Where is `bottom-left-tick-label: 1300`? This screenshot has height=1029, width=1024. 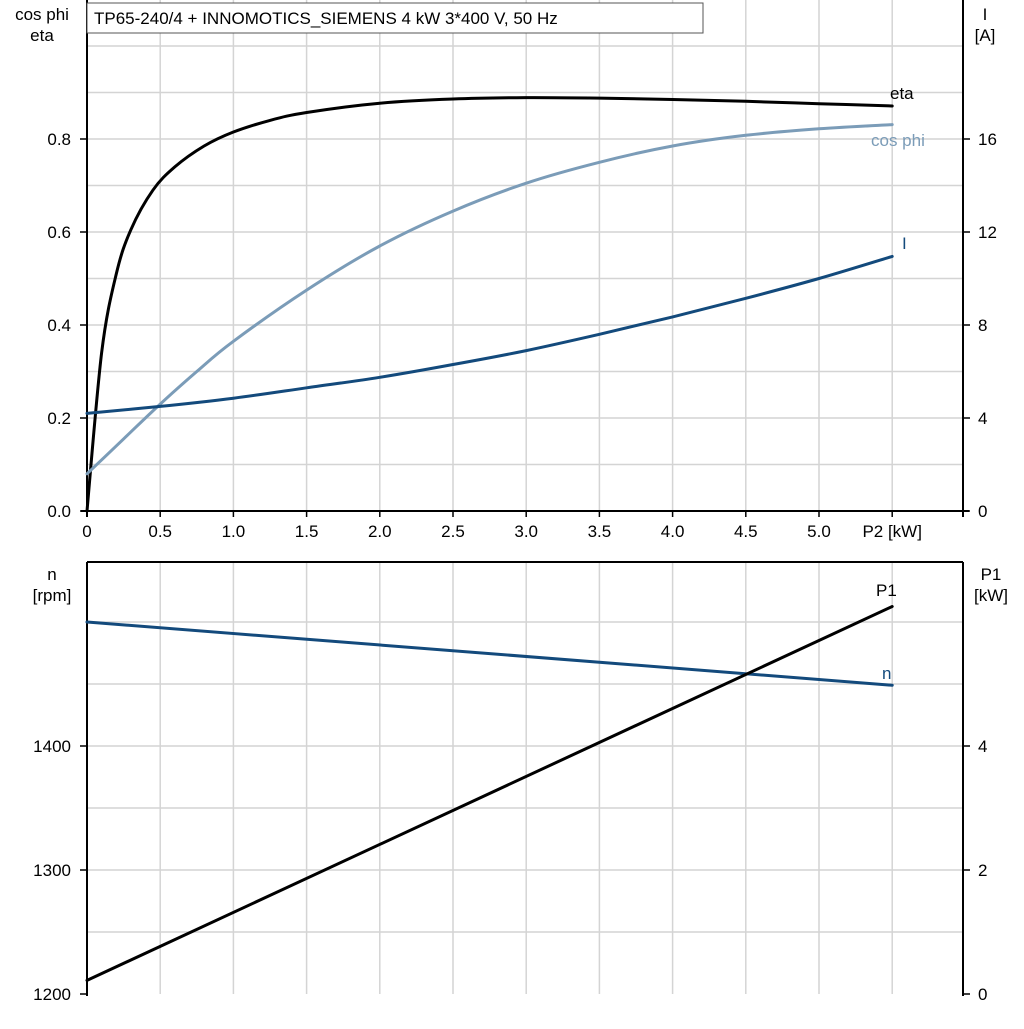
bottom-left-tick-label: 1300 is located at coordinates (52, 870).